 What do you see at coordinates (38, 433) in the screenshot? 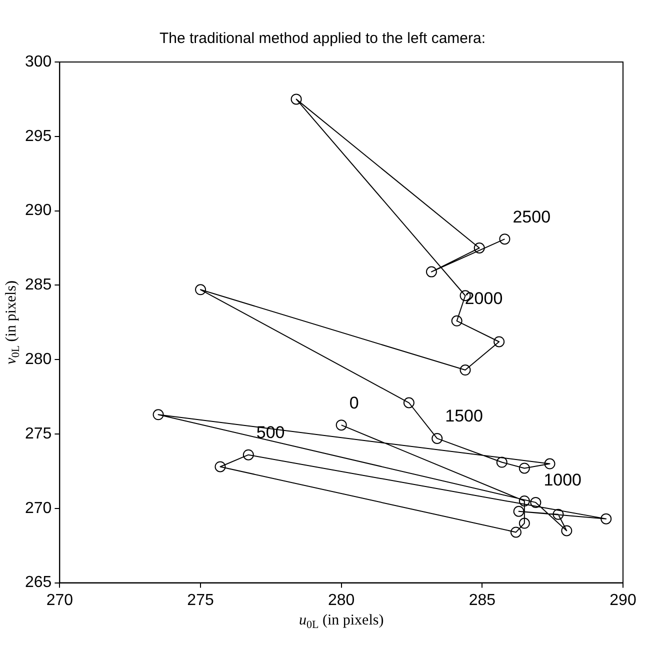
I see `y-tick-label: 275` at bounding box center [38, 433].